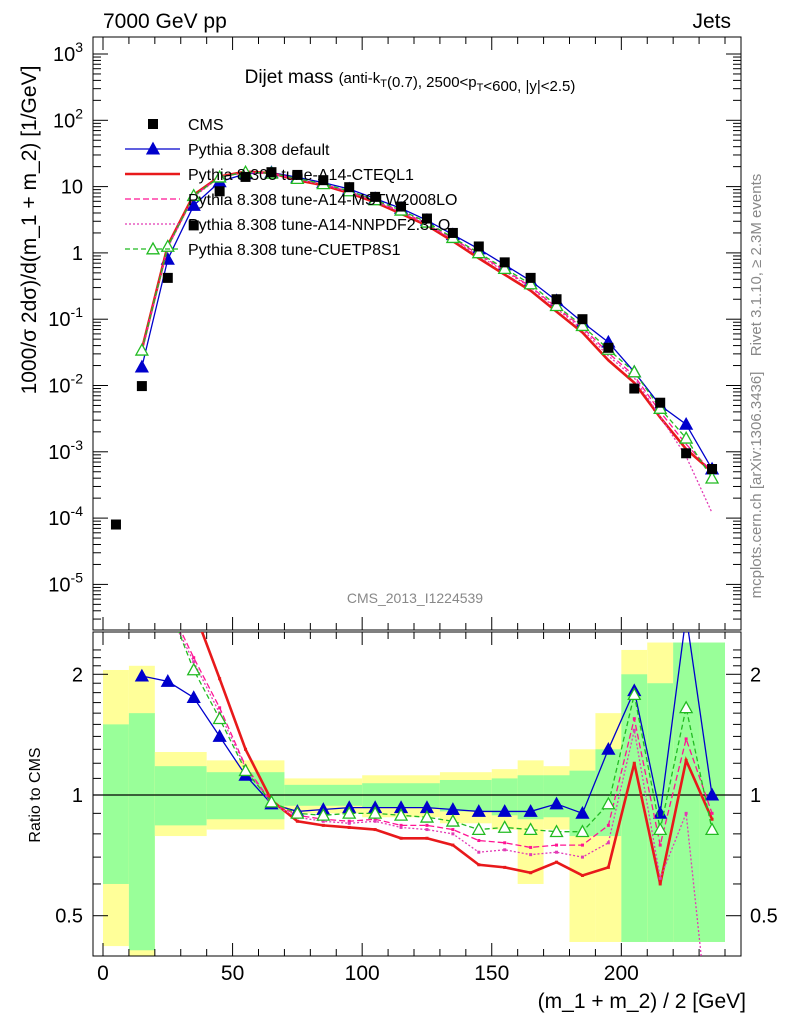  I want to click on ratio-y-tick-label: 1, so click(77, 796).